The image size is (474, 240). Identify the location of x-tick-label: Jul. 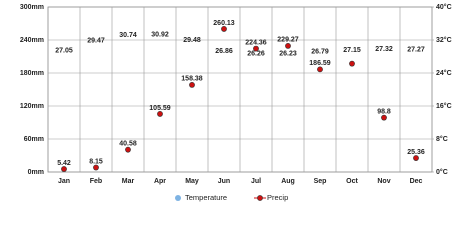
(256, 181).